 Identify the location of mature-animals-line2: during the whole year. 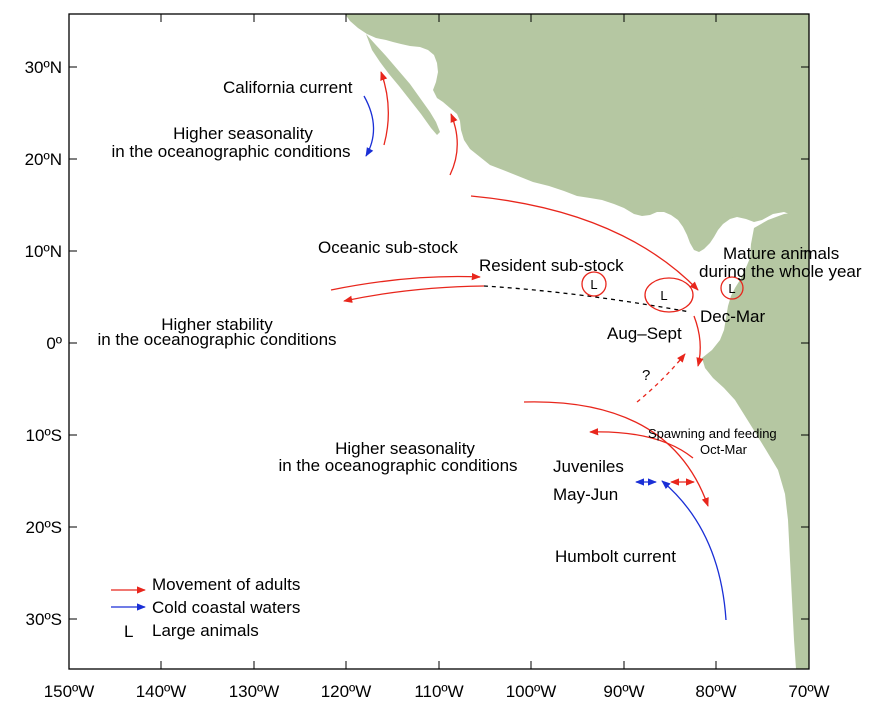
(780, 271).